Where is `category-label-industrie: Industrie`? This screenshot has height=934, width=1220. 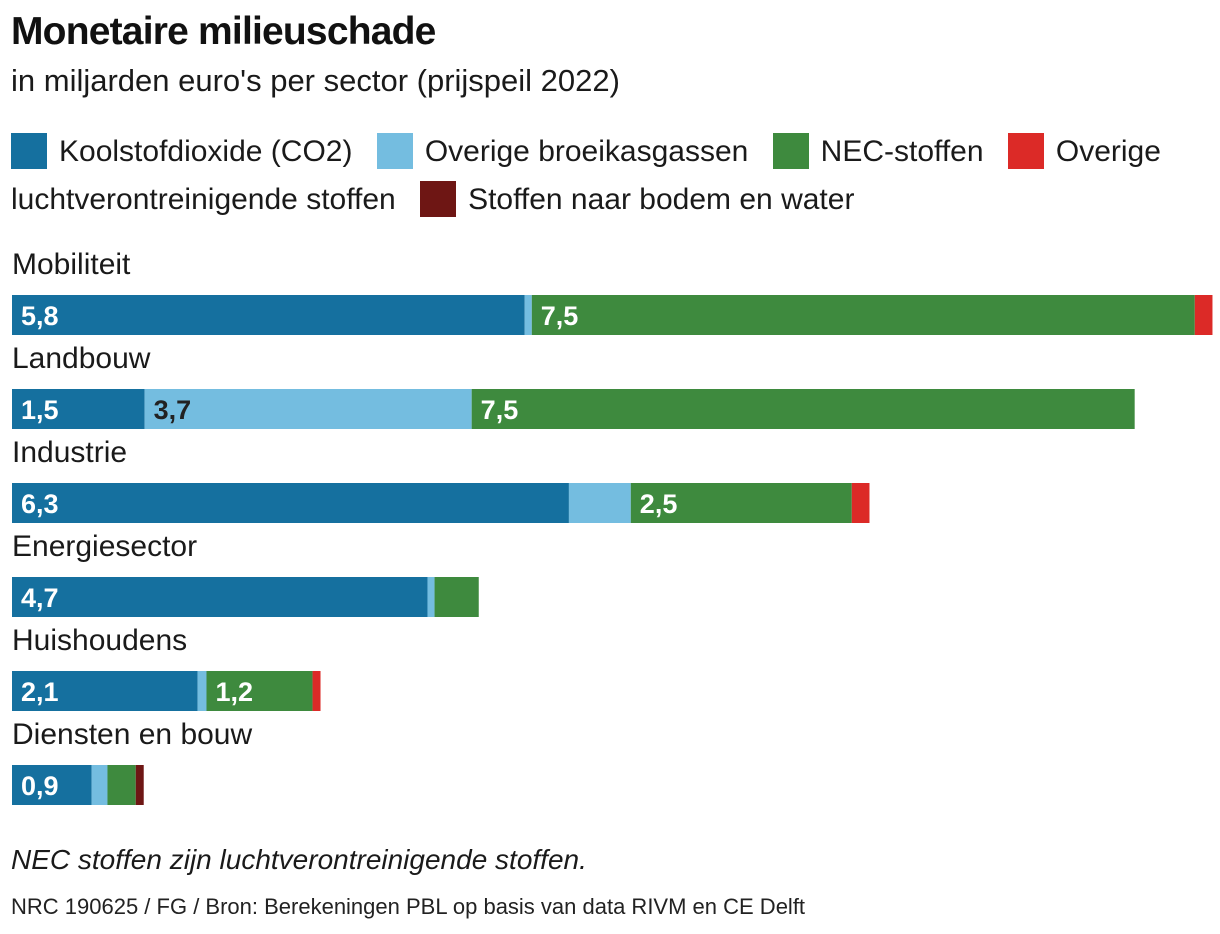
category-label-industrie: Industrie is located at coordinates (69, 452).